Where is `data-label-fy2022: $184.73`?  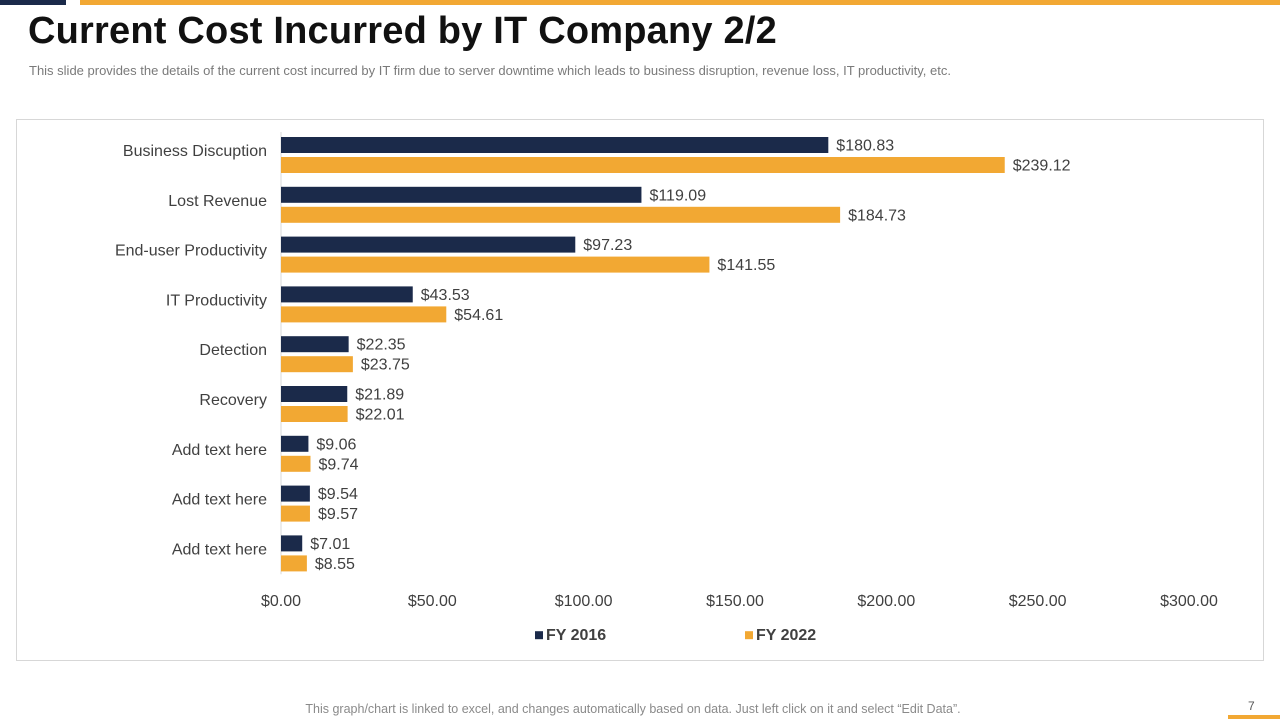
data-label-fy2022: $184.73 is located at coordinates (877, 215).